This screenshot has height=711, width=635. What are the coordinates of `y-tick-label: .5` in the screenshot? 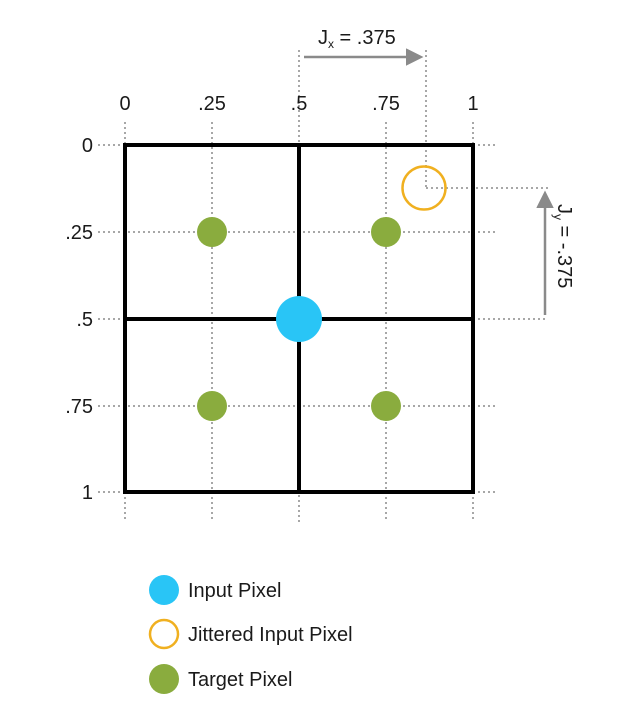 It's located at (84, 320).